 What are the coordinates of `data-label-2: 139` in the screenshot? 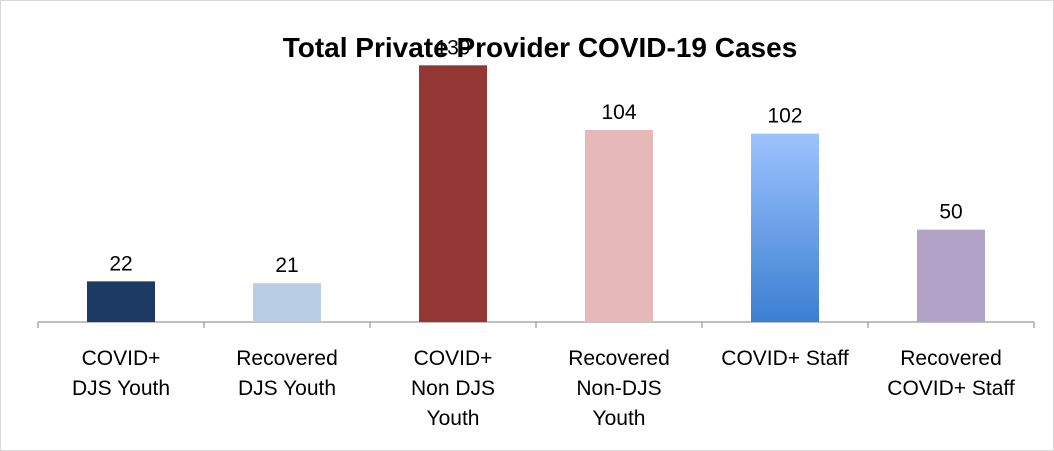 It's located at (452, 47).